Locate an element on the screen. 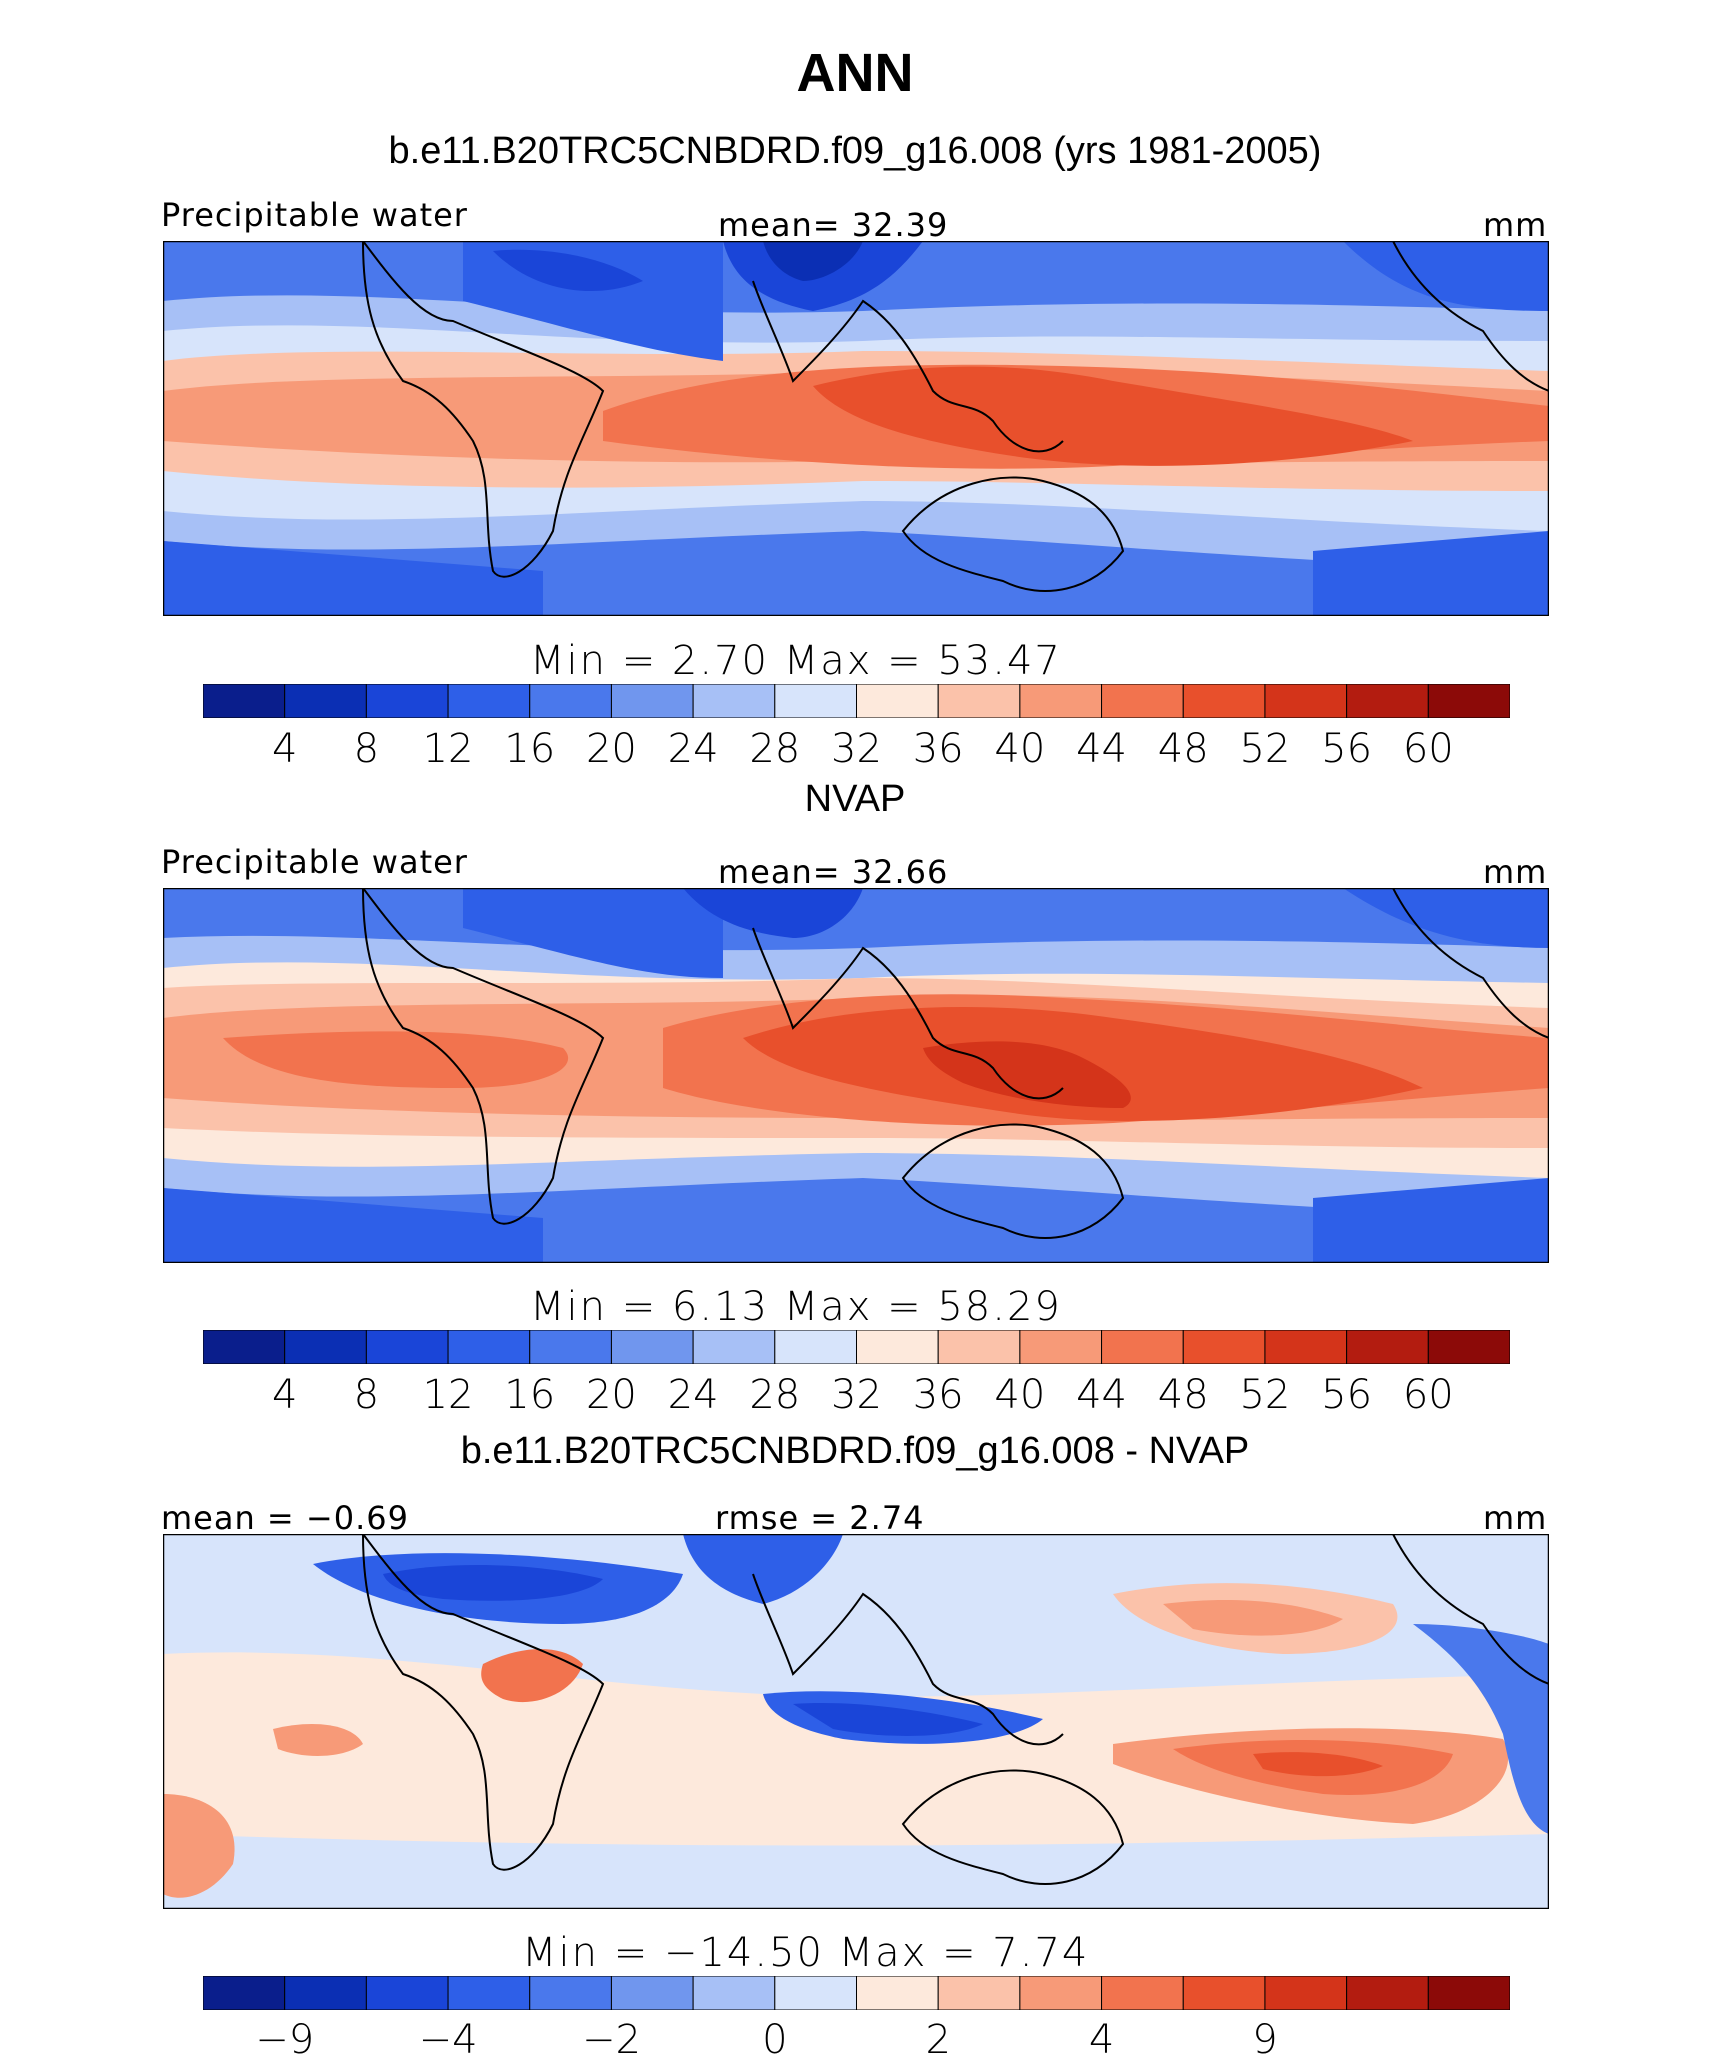 The width and height of the screenshot is (1710, 2067). panel-2-map-svg is located at coordinates (856, 1075).